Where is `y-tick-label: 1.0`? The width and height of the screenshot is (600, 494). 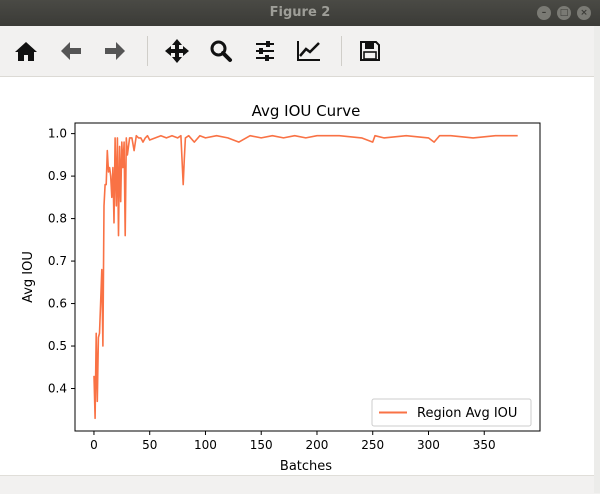
y-tick-label: 1.0 is located at coordinates (57, 134).